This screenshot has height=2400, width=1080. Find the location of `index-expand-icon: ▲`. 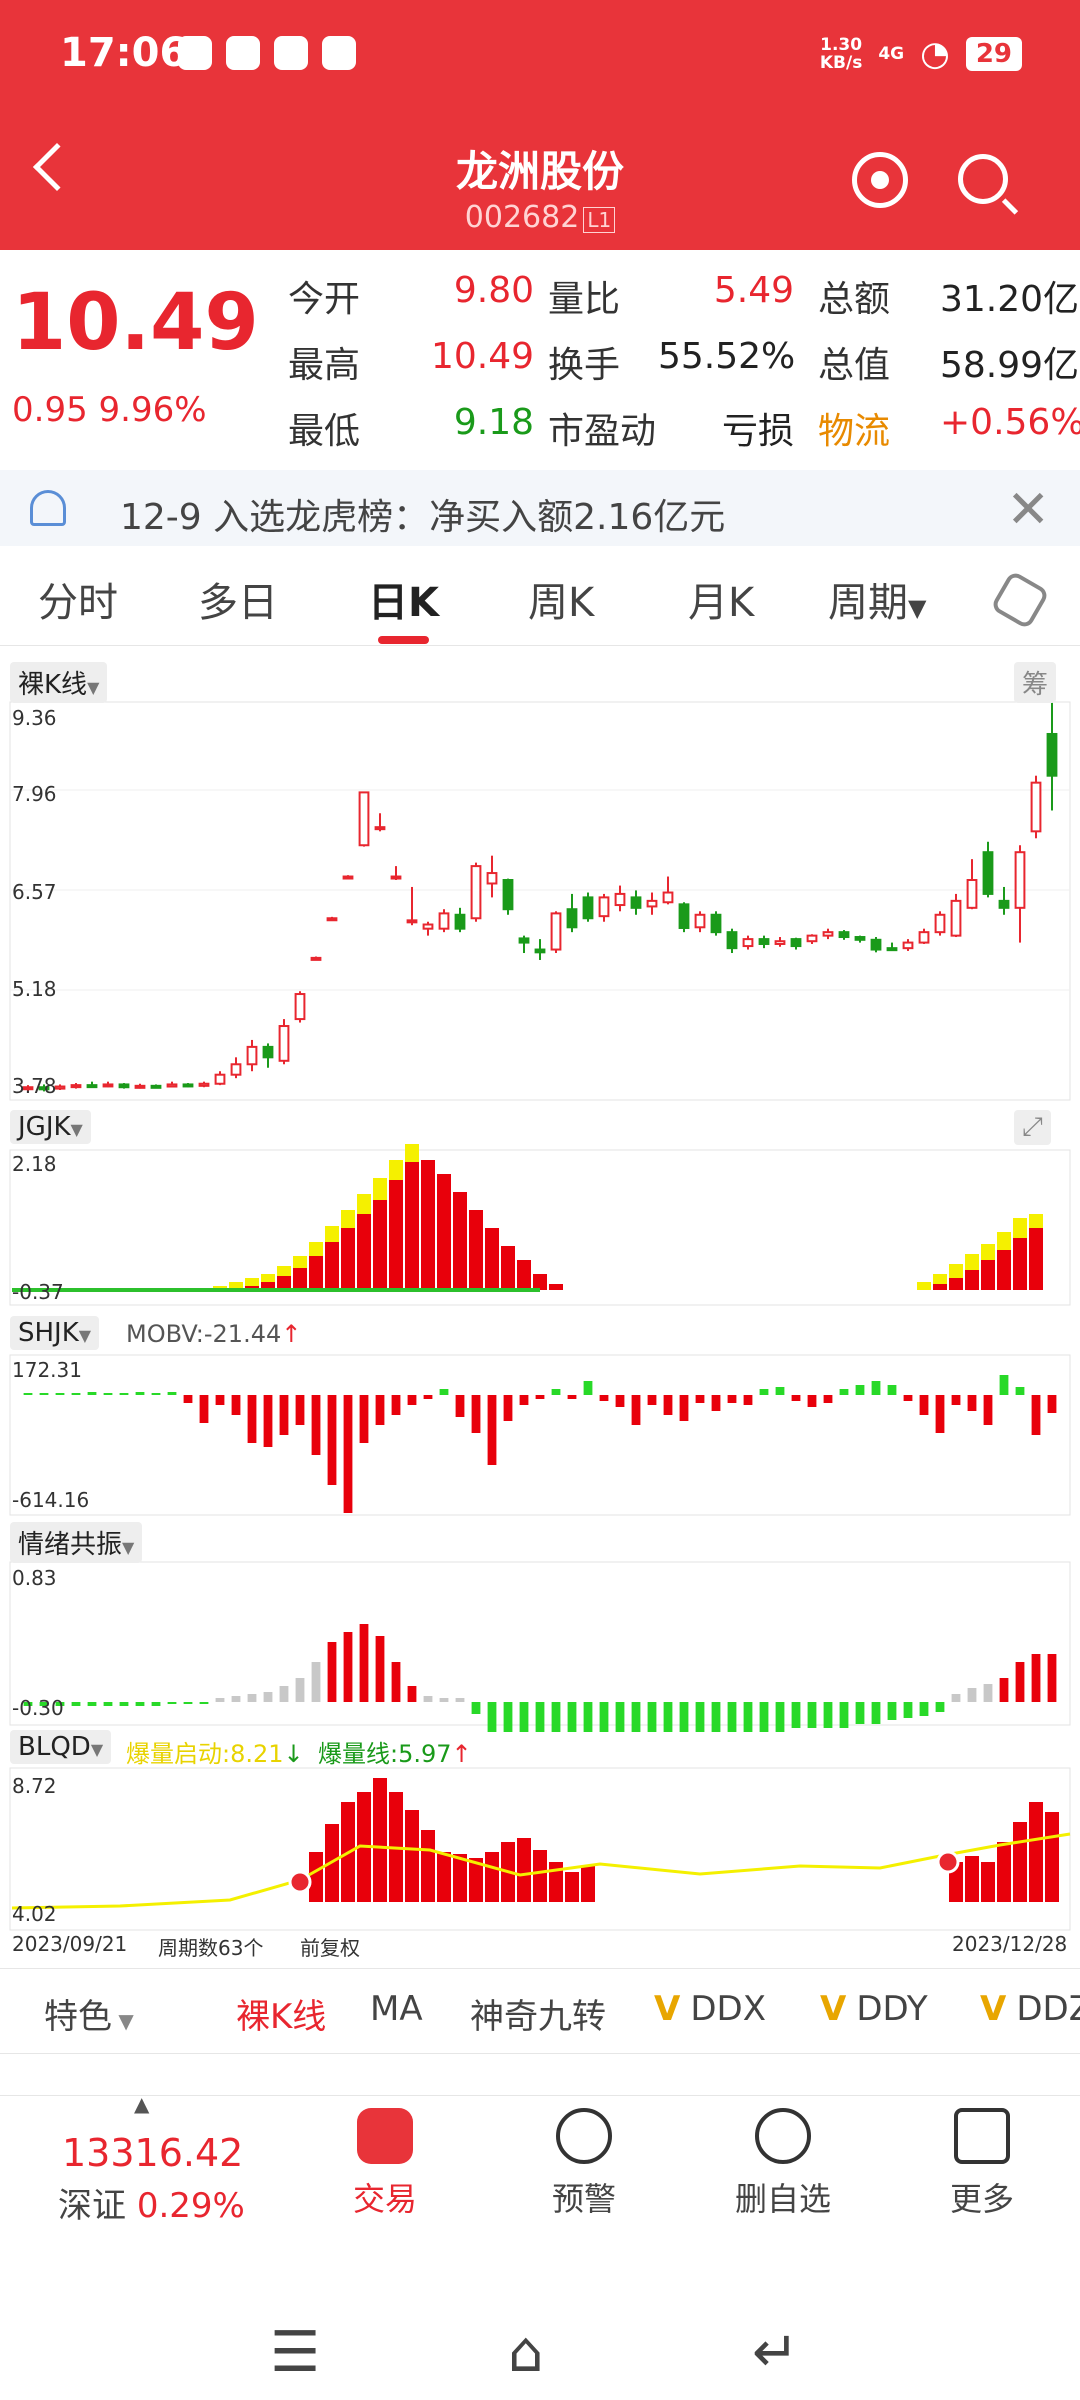

index-expand-icon: ▲ is located at coordinates (142, 2104).